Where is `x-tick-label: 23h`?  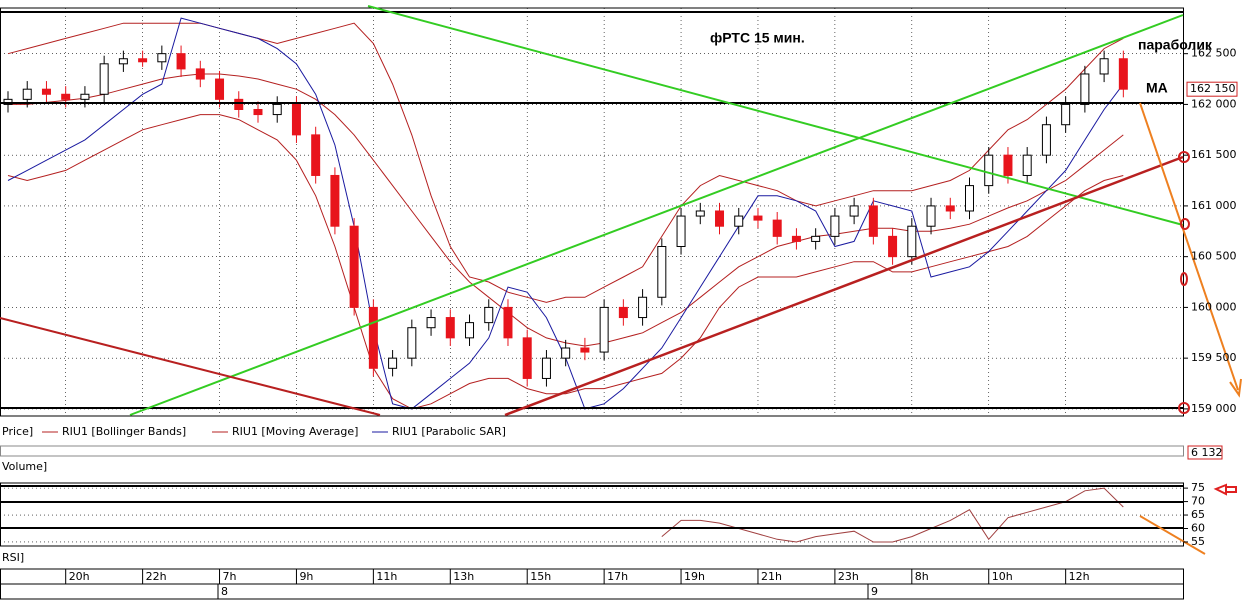
x-tick-label: 23h is located at coordinates (848, 576).